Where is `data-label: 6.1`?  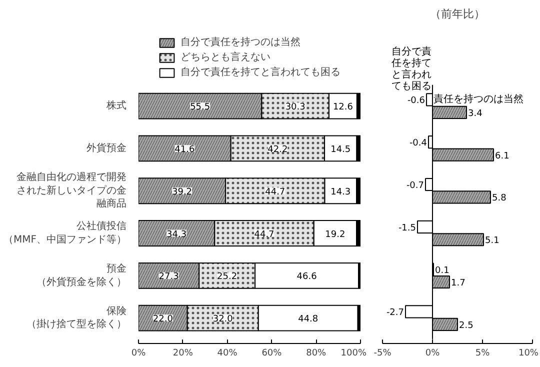 data-label: 6.1 is located at coordinates (502, 156).